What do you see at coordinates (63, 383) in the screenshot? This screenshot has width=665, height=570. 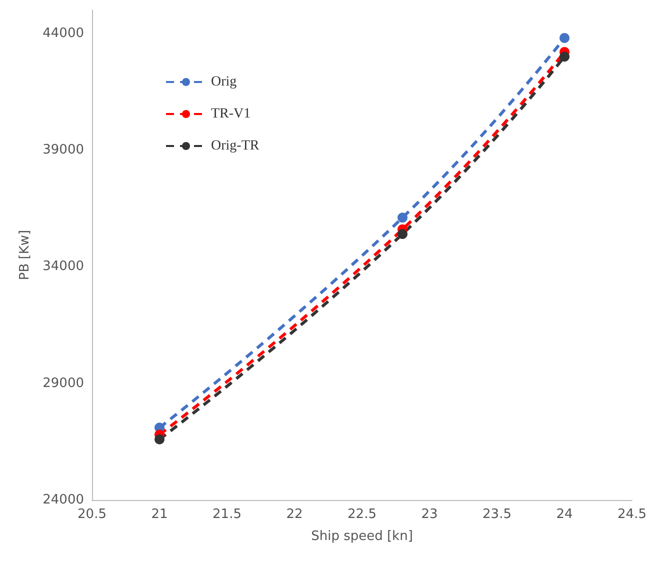 I see `y-tick-label: 29000` at bounding box center [63, 383].